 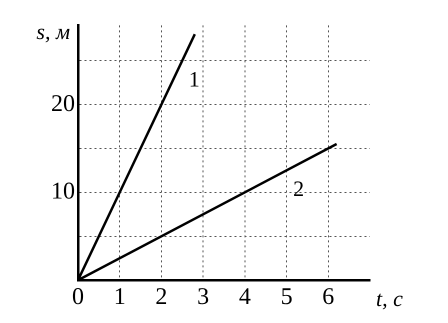 What do you see at coordinates (63, 191) in the screenshot?
I see `y-tick-label: 10` at bounding box center [63, 191].